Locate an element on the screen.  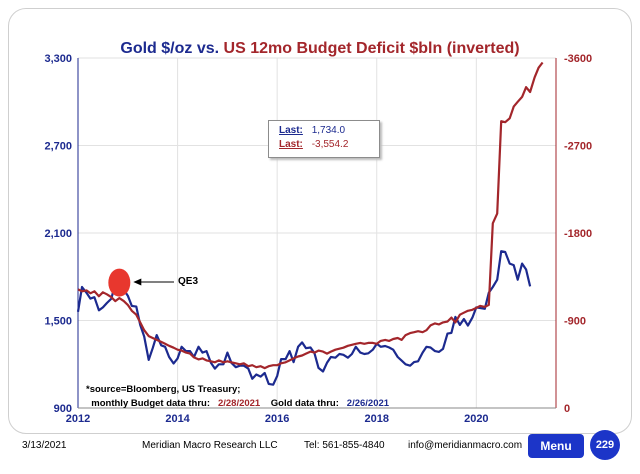
right-tick-label: 0 is located at coordinates (567, 409).